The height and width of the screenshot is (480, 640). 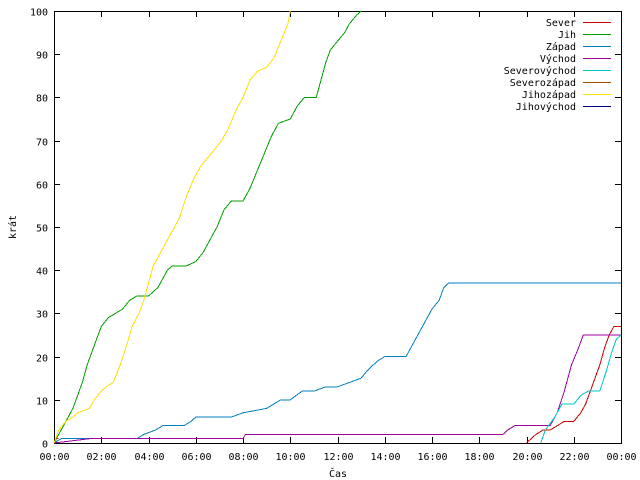 What do you see at coordinates (243, 457) in the screenshot?
I see `x-tick-label: 08:00` at bounding box center [243, 457].